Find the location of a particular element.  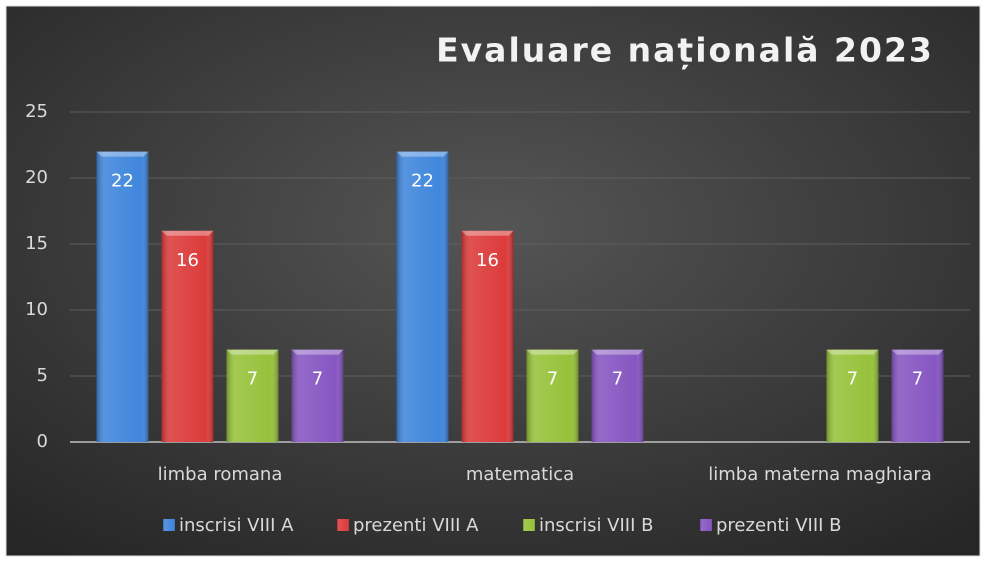

legend-label: prezenti VIII B is located at coordinates (779, 525).